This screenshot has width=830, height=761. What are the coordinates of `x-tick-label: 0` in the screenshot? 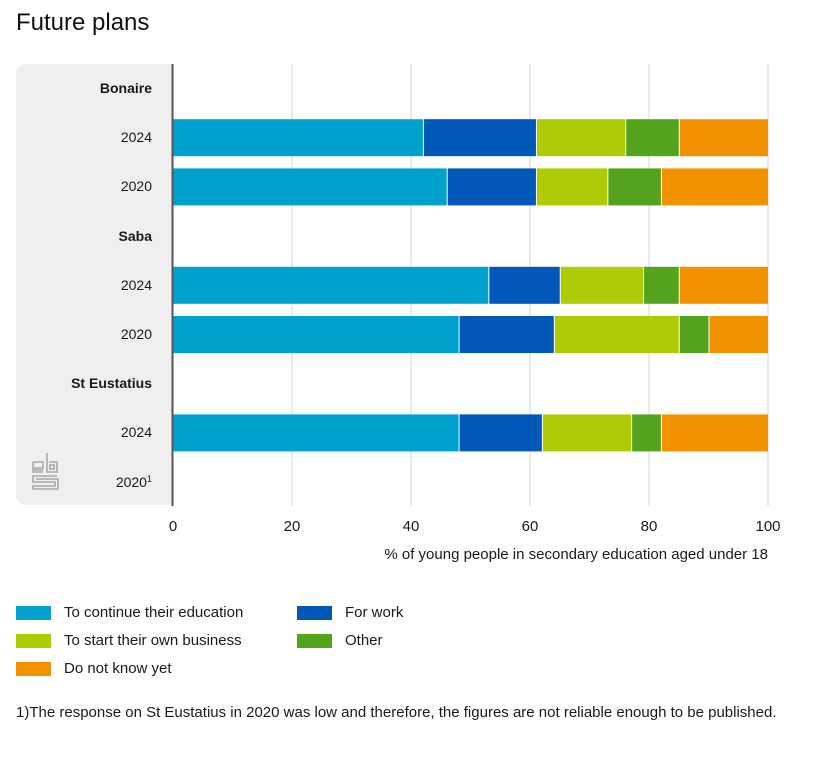 It's located at (173, 526).